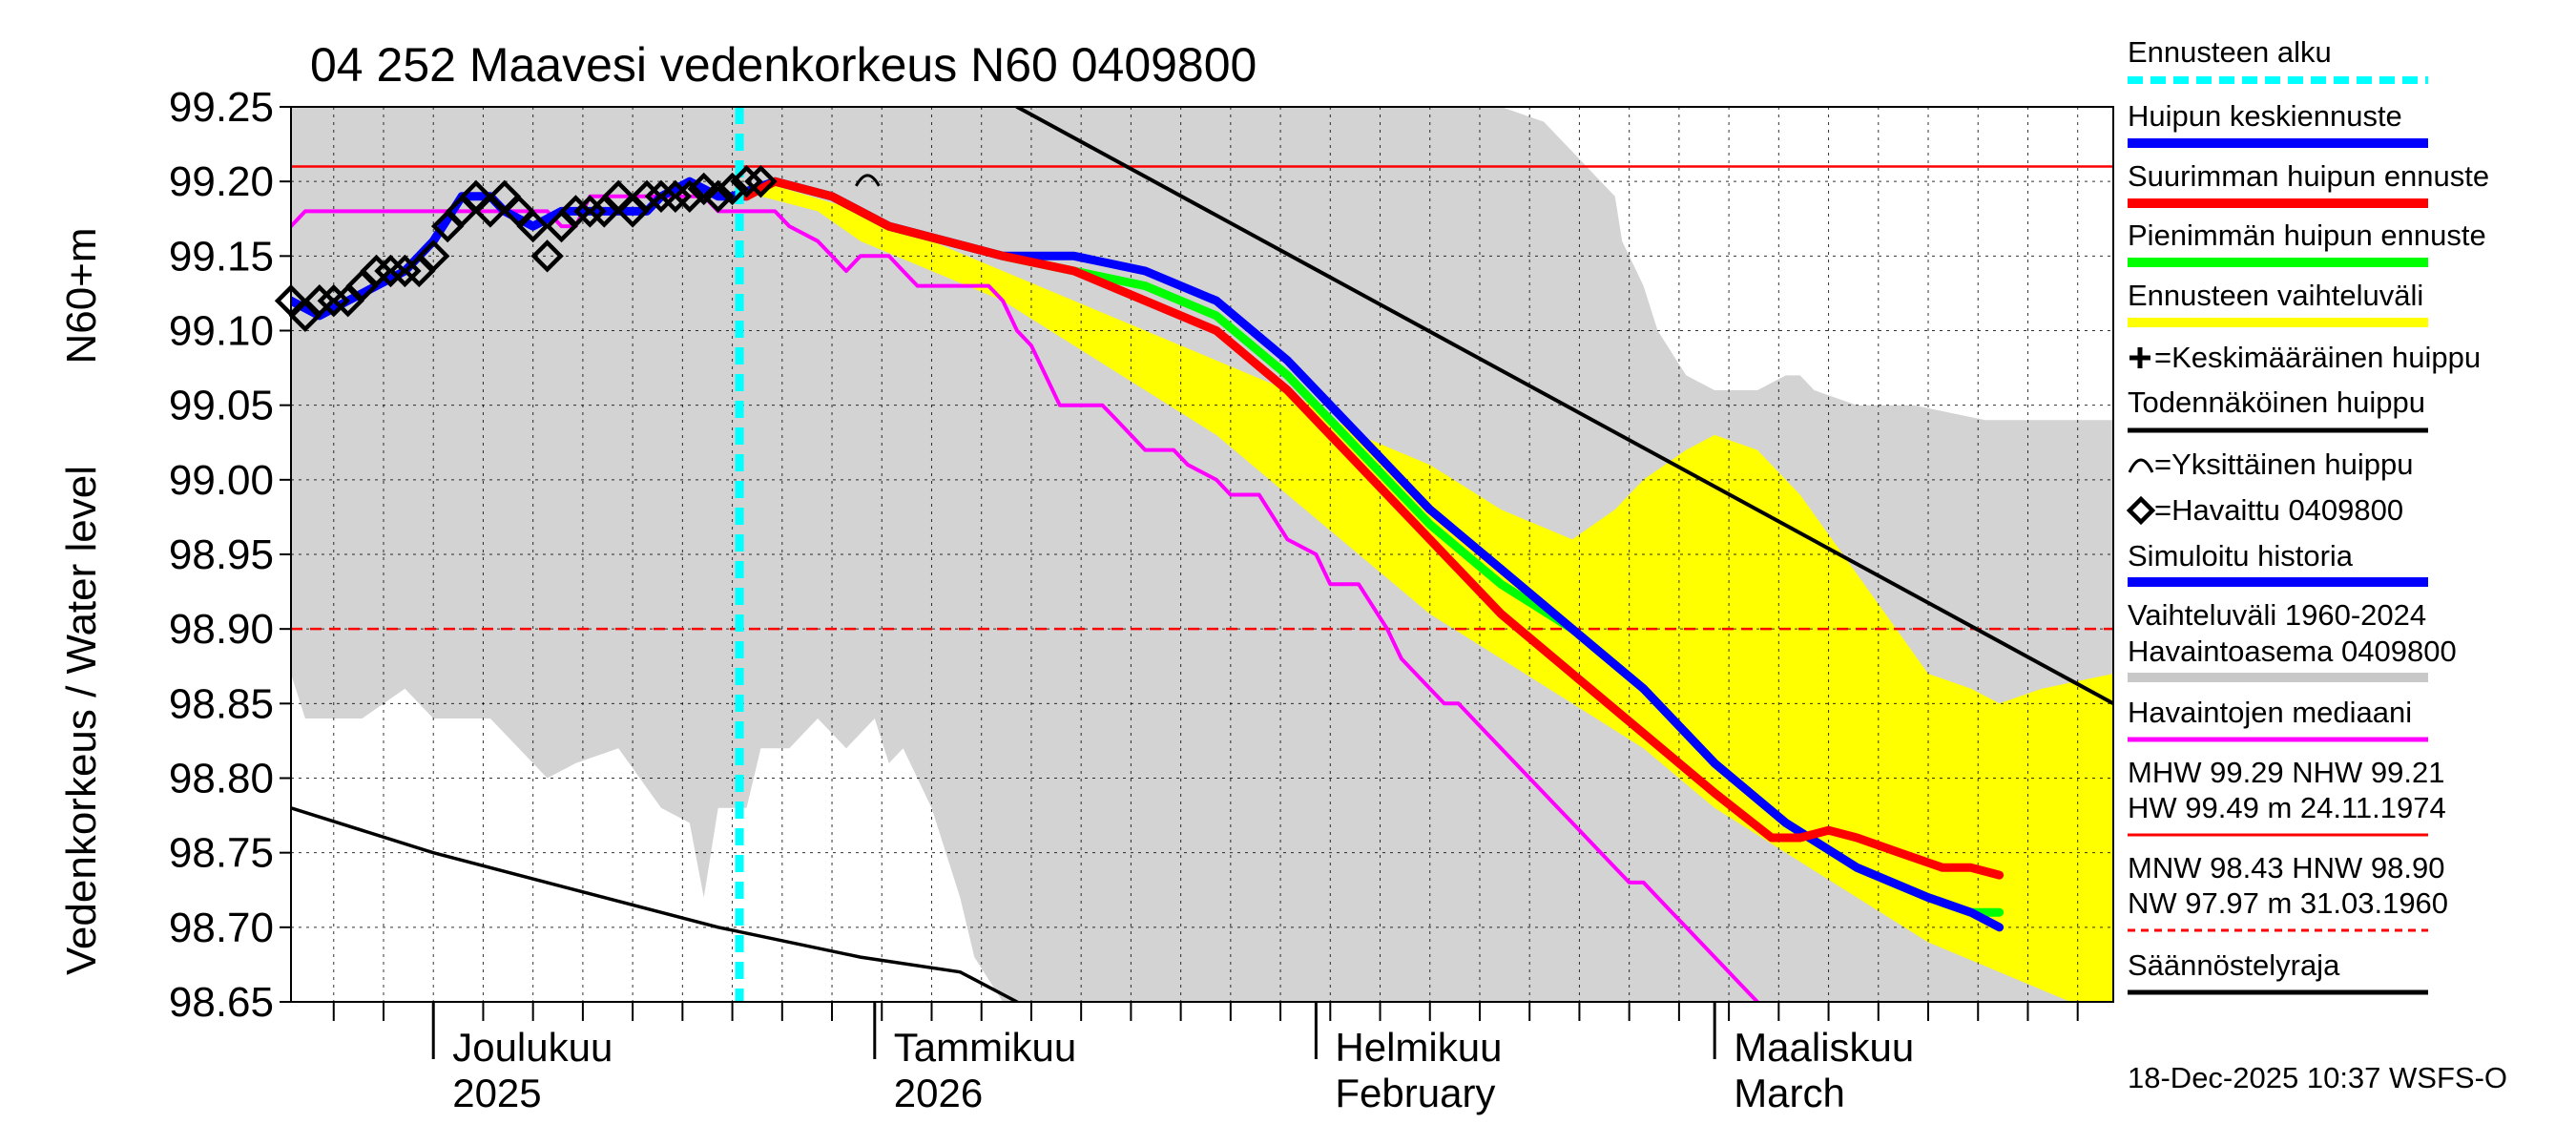  I want to click on legend-label: Pienimmän huipun ennuste, so click(2307, 235).